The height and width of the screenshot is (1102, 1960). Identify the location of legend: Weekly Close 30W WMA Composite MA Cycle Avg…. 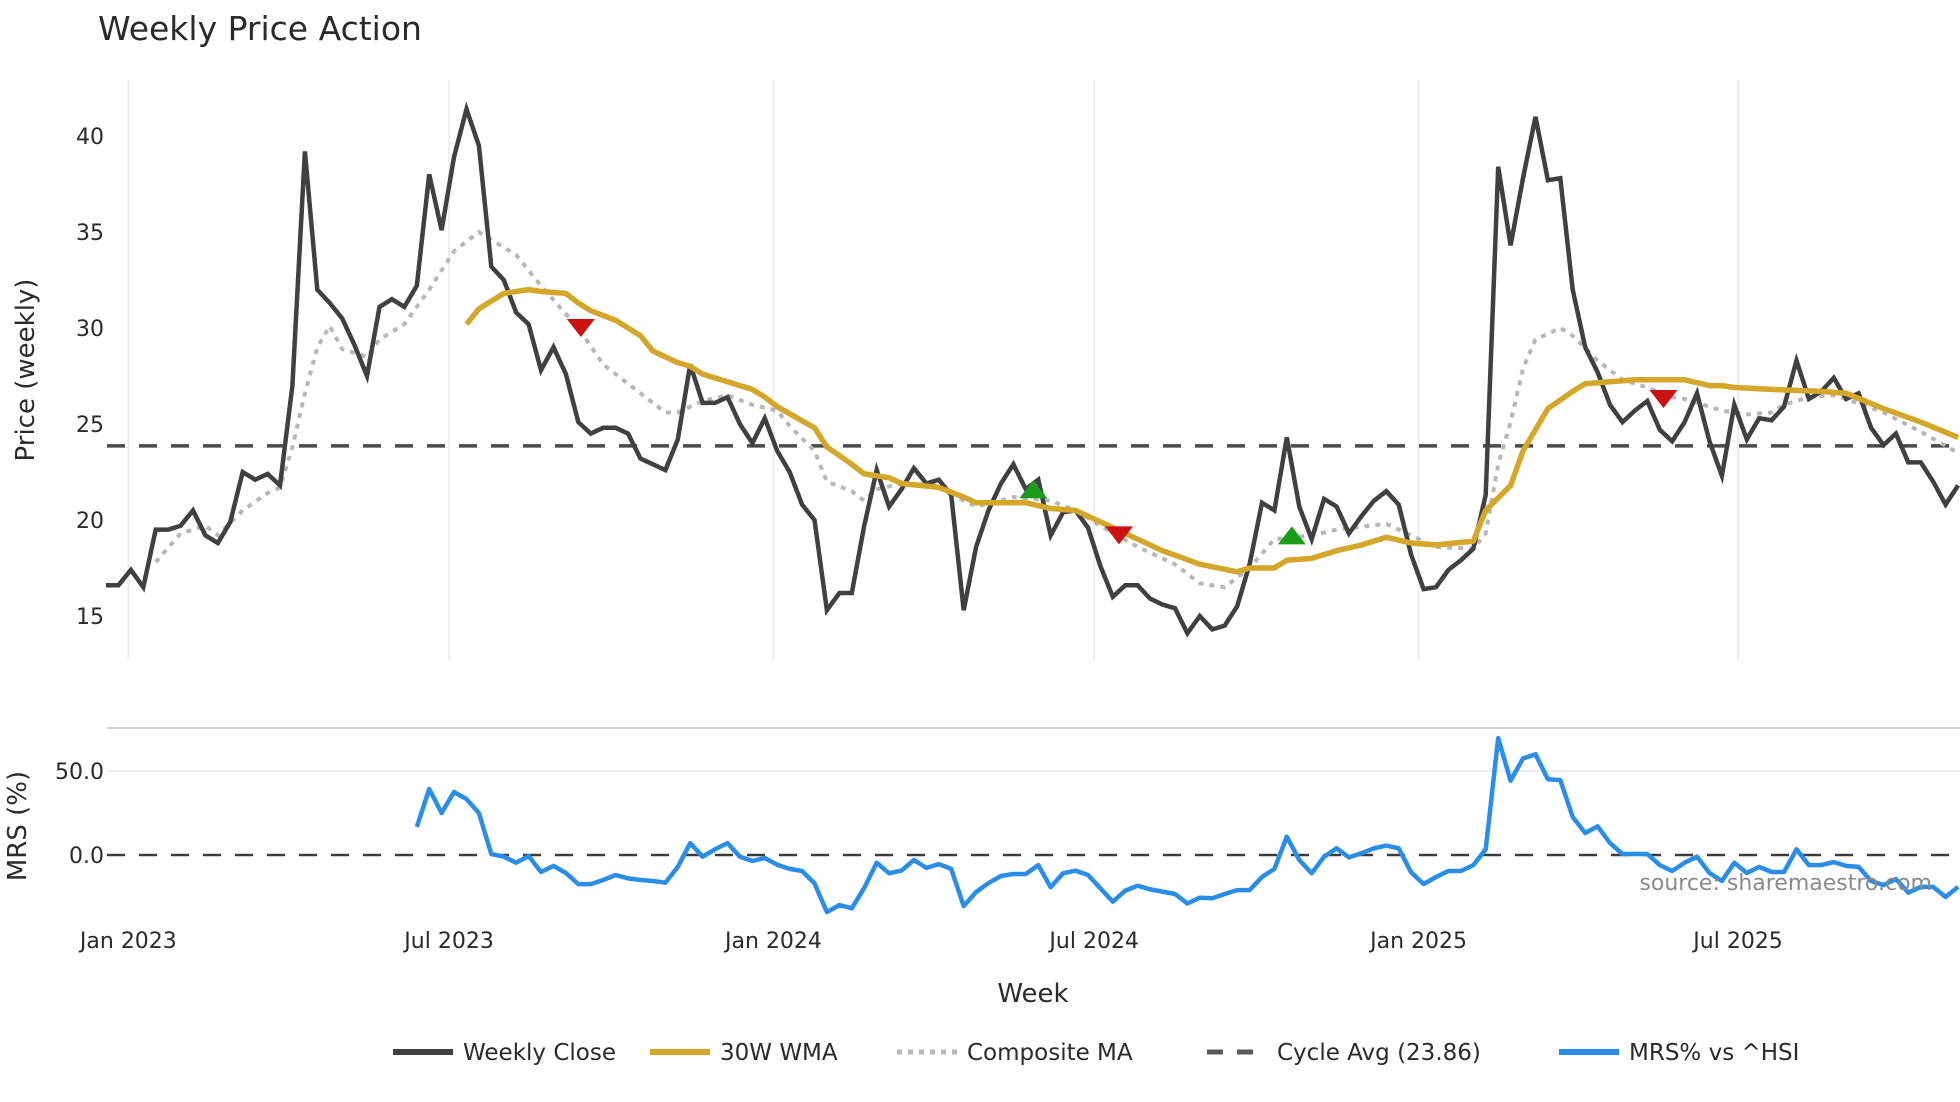
(1096, 1053).